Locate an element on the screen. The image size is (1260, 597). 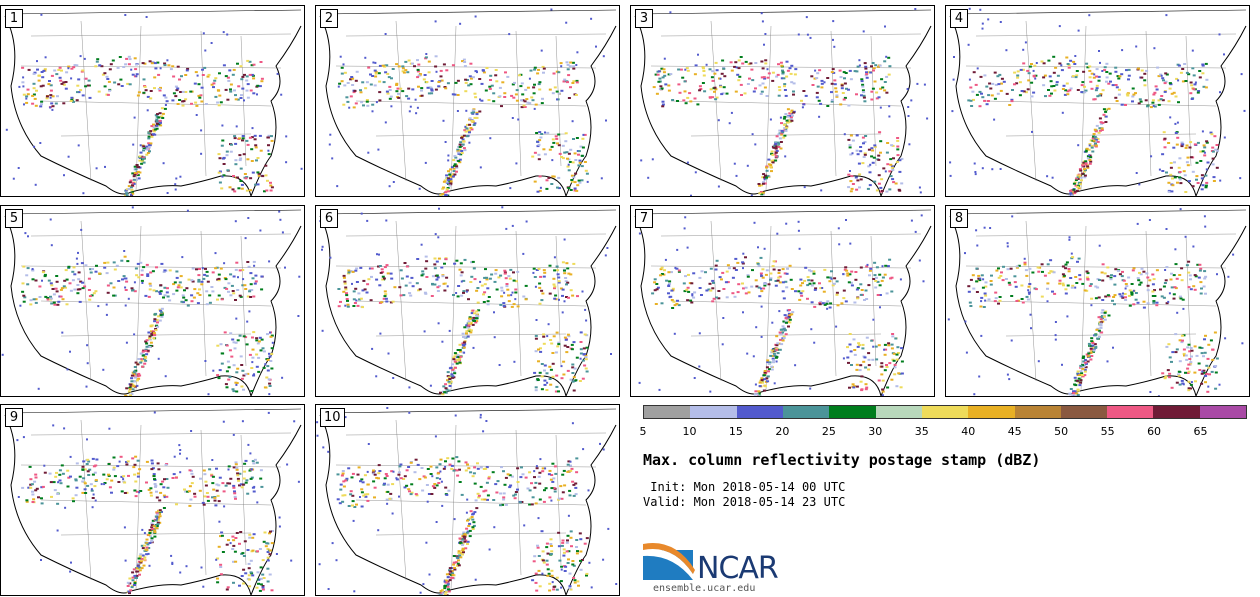
member-number: 9 is located at coordinates (14, 417).